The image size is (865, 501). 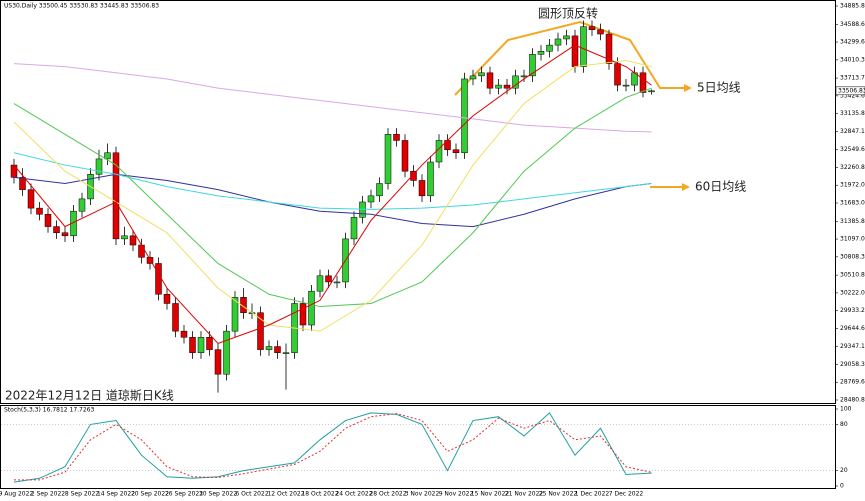 What do you see at coordinates (842, 486) in the screenshot?
I see `y-tick-label: 0` at bounding box center [842, 486].